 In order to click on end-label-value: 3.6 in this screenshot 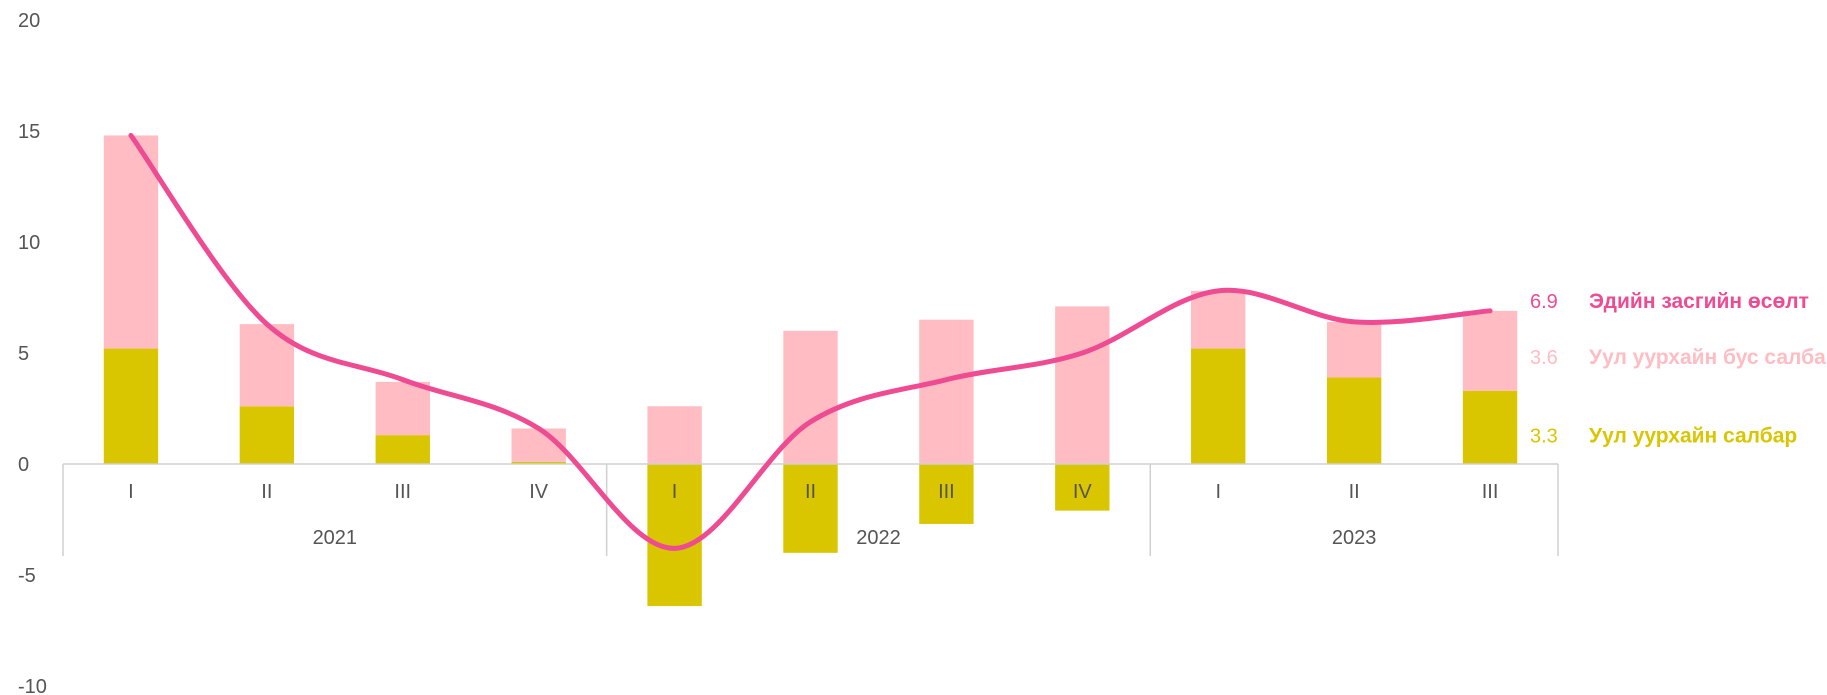, I will do `click(1544, 358)`.